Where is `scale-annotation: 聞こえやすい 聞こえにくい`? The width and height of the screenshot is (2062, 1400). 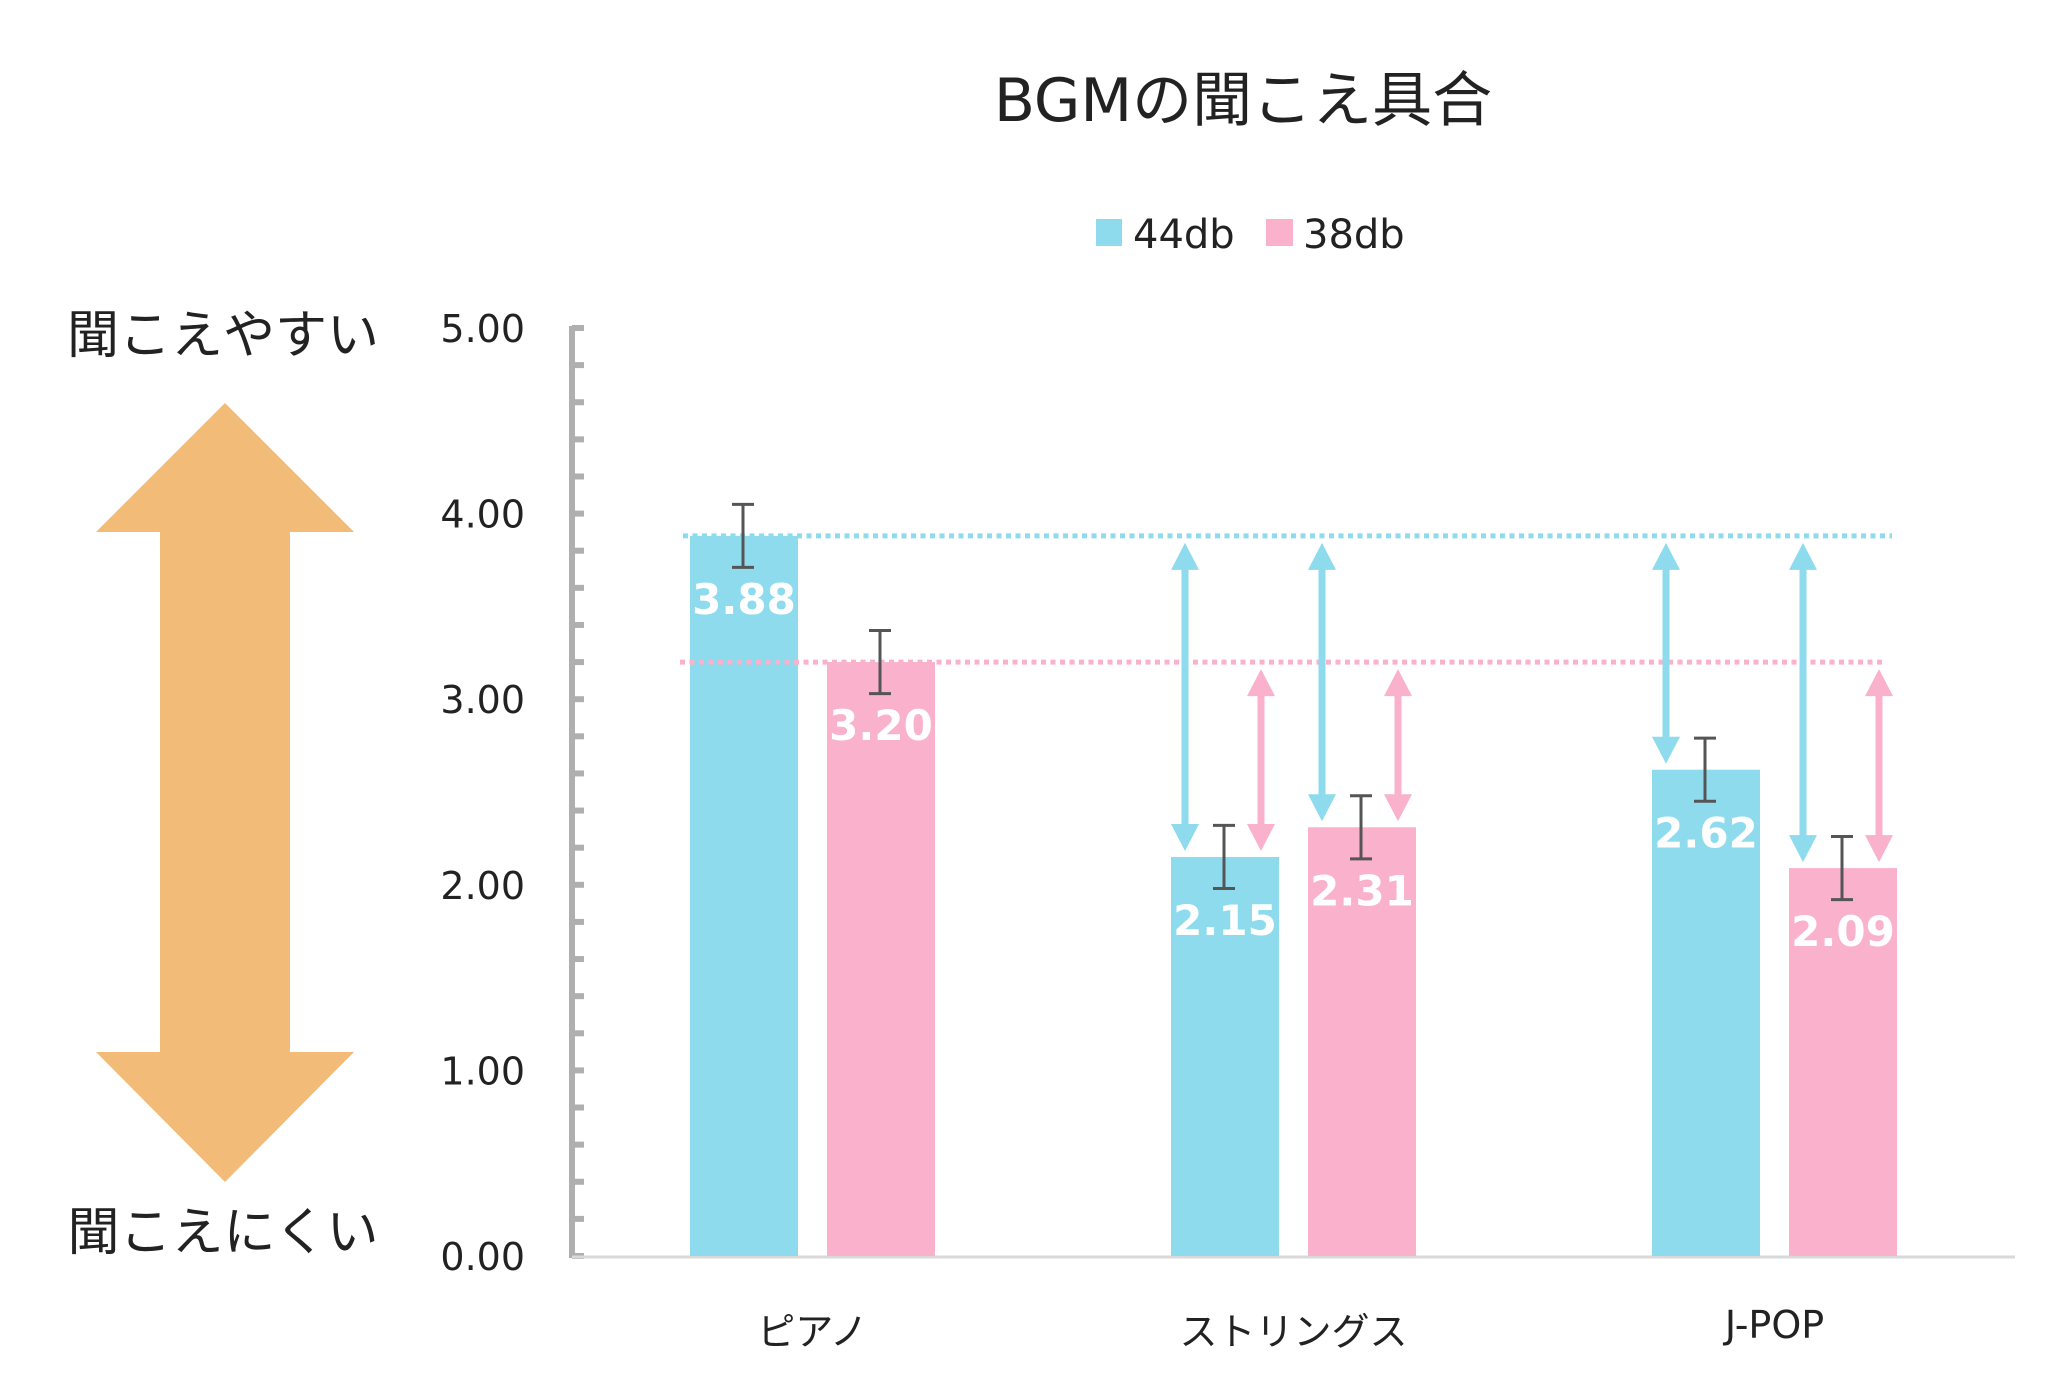
scale-annotation: 聞こえやすい 聞こえにくい is located at coordinates (223, 784).